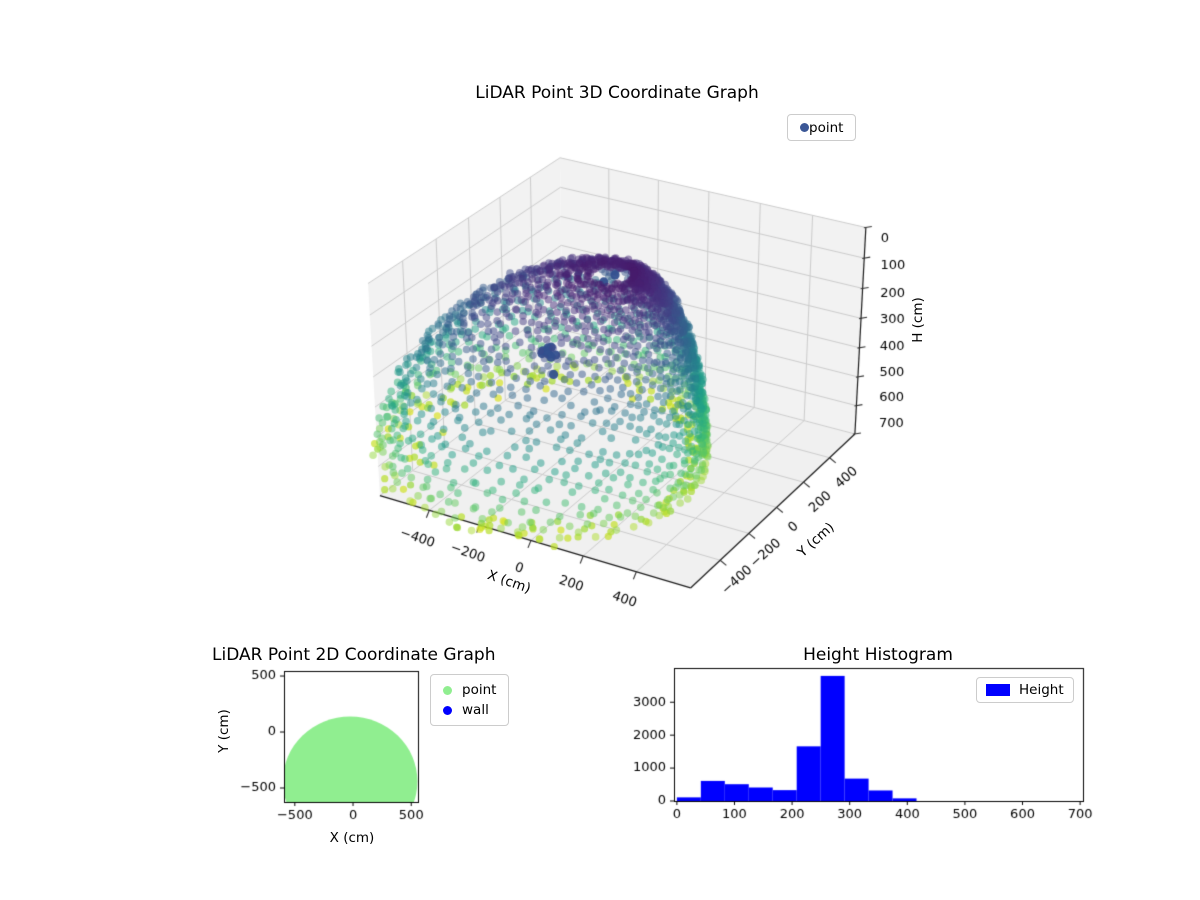 Image resolution: width=1200 pixels, height=900 pixels. Describe the element at coordinates (224, 731) in the screenshot. I see `2d-y-axis-label: Y (cm)` at that location.